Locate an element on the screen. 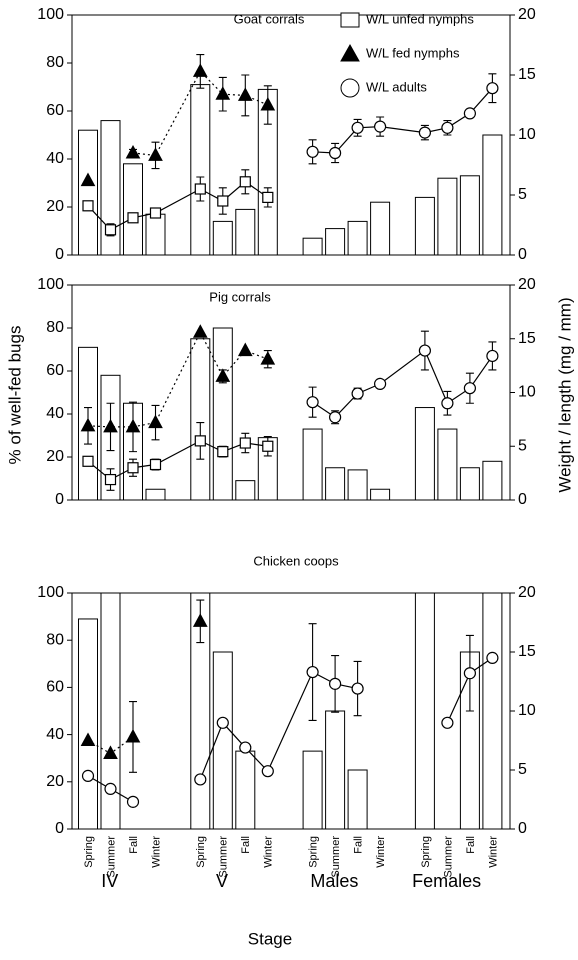 The image size is (578, 960). y-tick-label: 100 is located at coordinates (50, 592).